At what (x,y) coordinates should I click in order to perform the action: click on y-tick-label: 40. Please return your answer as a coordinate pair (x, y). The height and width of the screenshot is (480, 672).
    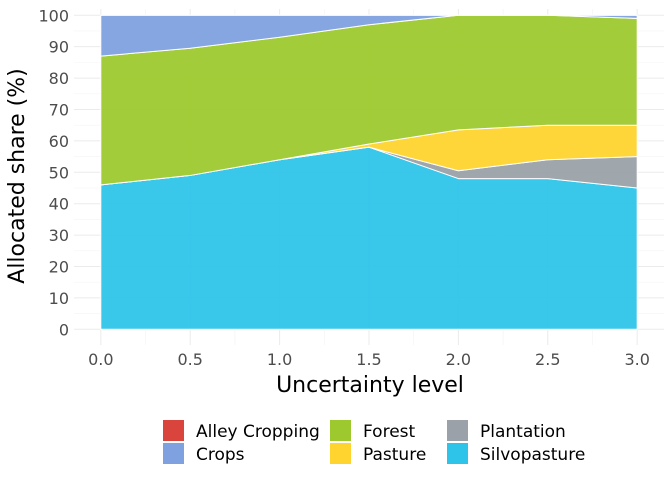
    Looking at the image, I should click on (59, 204).